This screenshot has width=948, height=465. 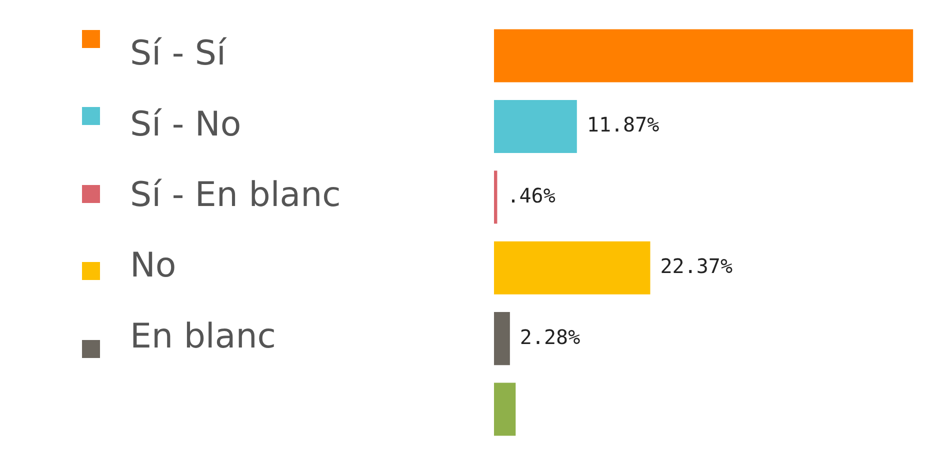 I want to click on data-label: 11.87%, so click(x=623, y=124).